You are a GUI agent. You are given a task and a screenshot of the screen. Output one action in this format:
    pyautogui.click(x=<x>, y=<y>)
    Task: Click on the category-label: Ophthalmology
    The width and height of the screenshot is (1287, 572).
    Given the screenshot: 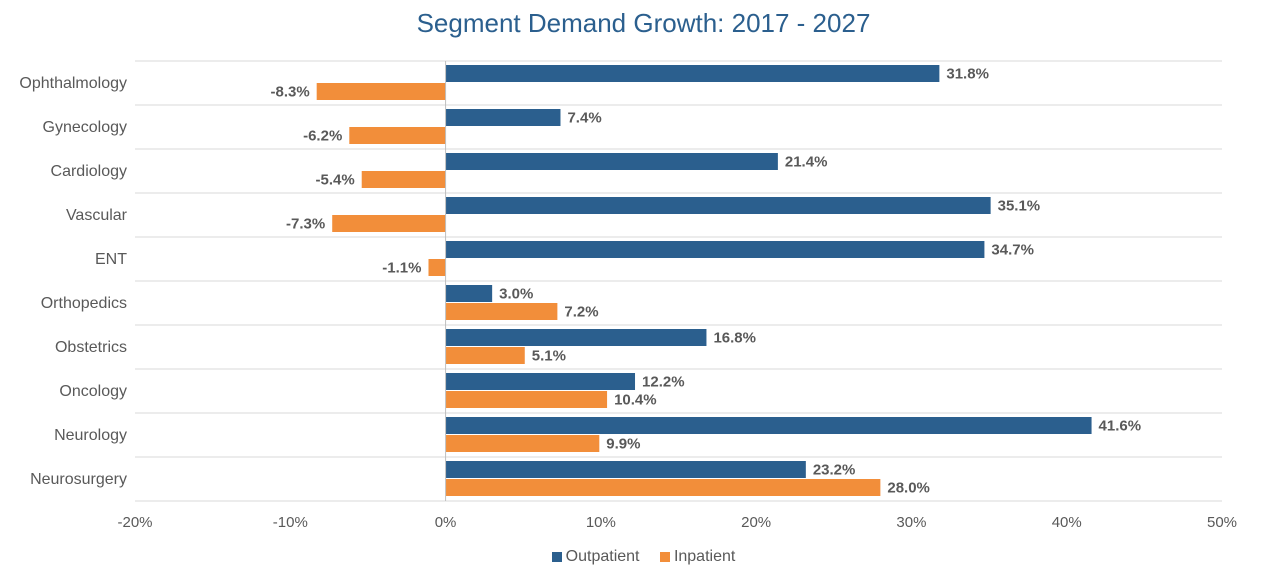 What is the action you would take?
    pyautogui.click(x=73, y=83)
    